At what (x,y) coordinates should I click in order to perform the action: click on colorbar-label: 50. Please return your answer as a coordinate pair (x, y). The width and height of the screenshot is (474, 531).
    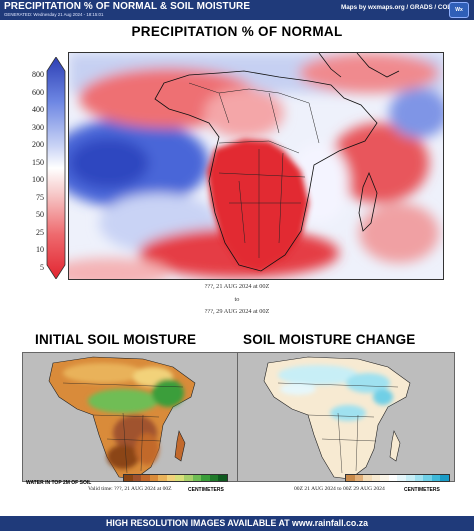
    Looking at the image, I should click on (40, 214).